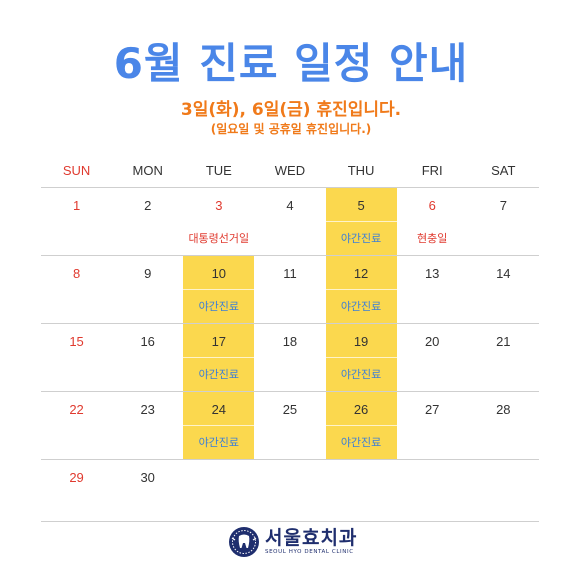 This screenshot has height=563, width=582. Describe the element at coordinates (147, 477) in the screenshot. I see `day-number: 30` at that location.